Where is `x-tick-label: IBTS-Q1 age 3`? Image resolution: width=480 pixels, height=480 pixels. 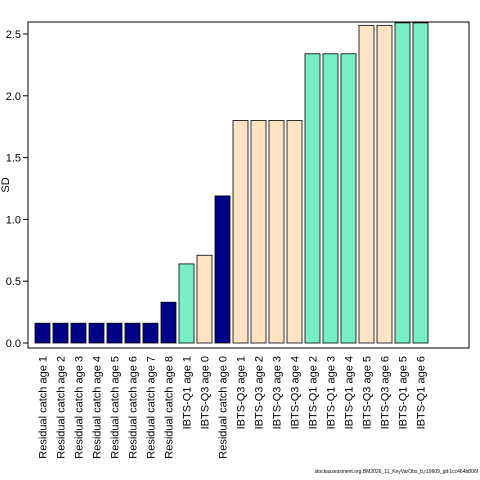 x-tick-label: IBTS-Q1 age 3 is located at coordinates (332, 392).